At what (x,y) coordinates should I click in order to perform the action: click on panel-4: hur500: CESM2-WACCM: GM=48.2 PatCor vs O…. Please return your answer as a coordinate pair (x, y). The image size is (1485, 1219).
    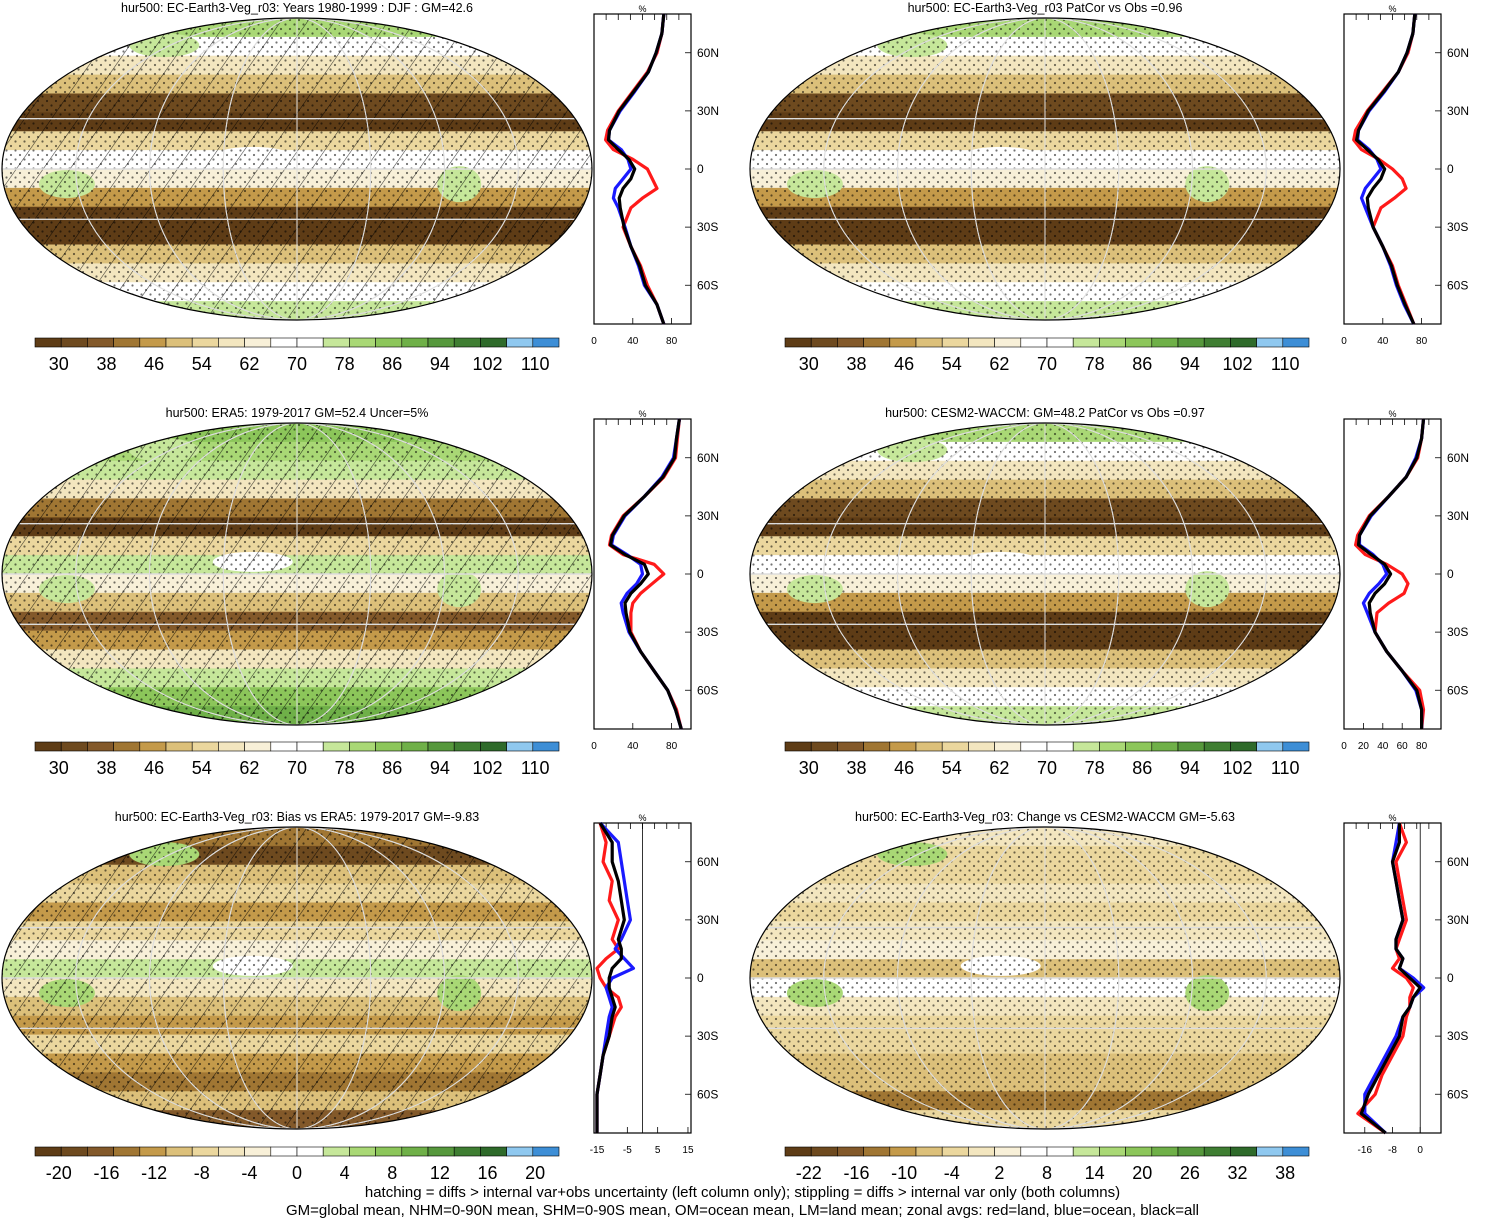
    Looking at the image, I should click on (1109, 592).